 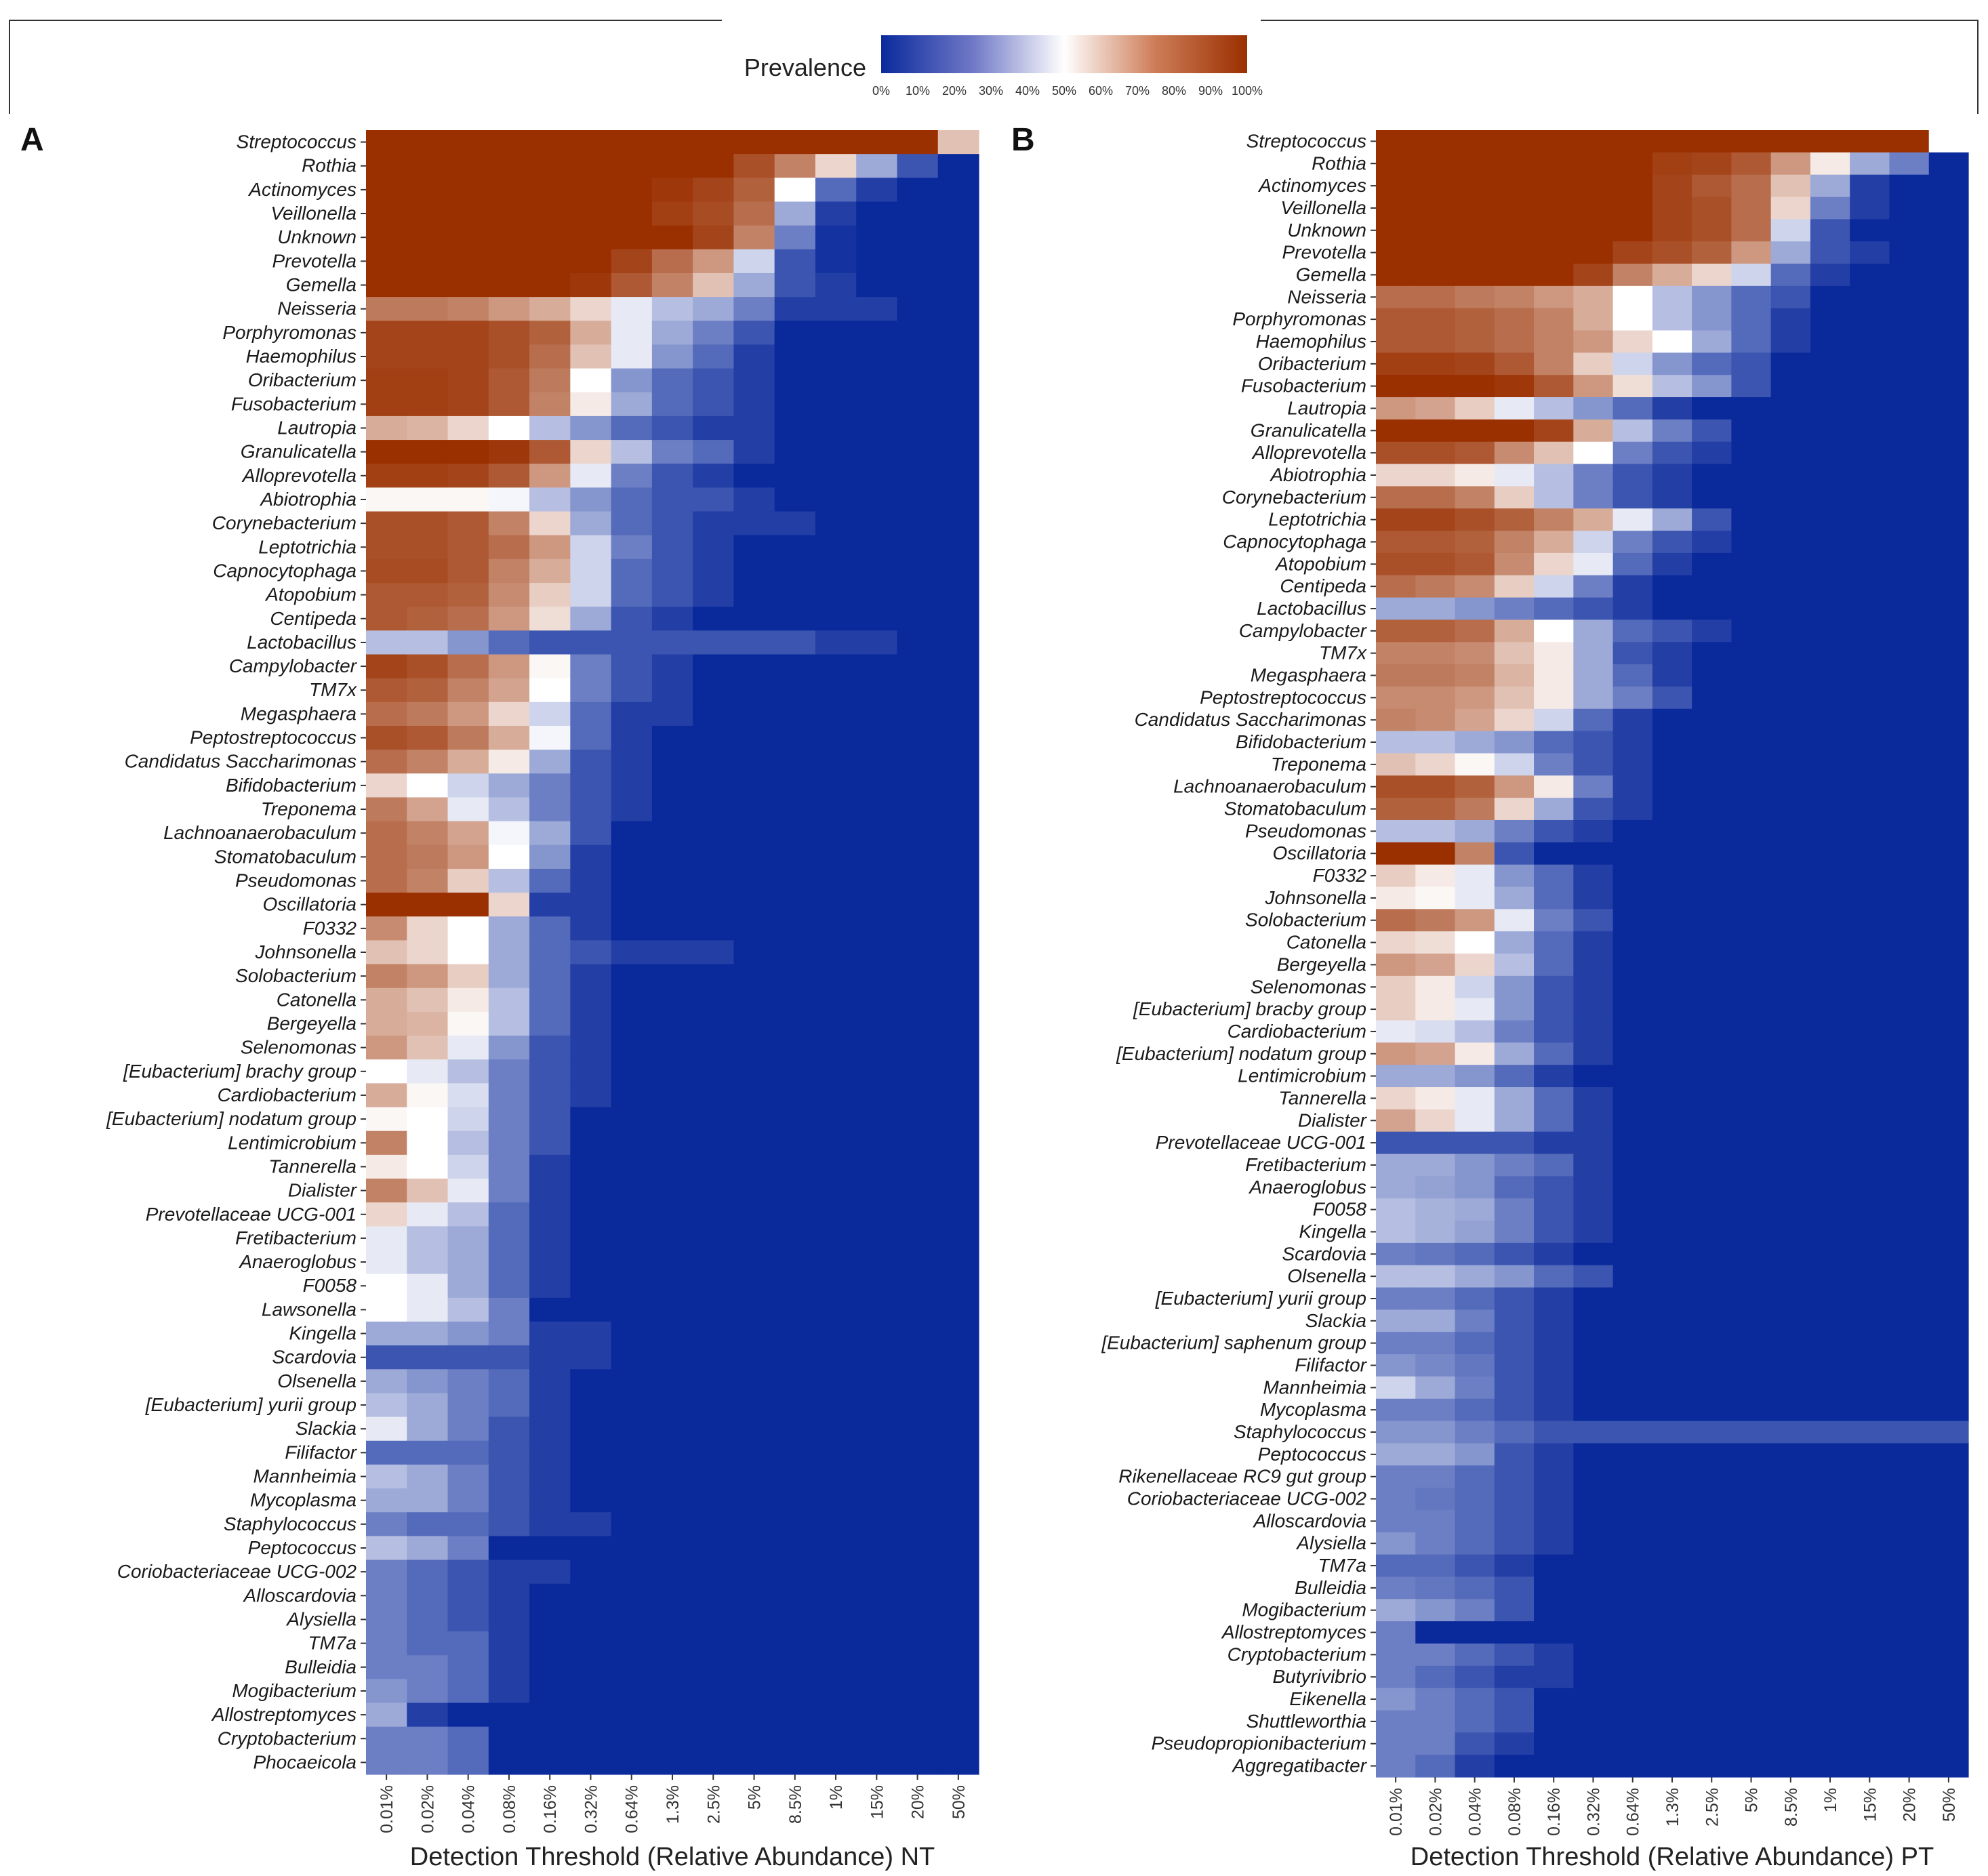 What do you see at coordinates (918, 91) in the screenshot?
I see `legend-tick-label: 10%` at bounding box center [918, 91].